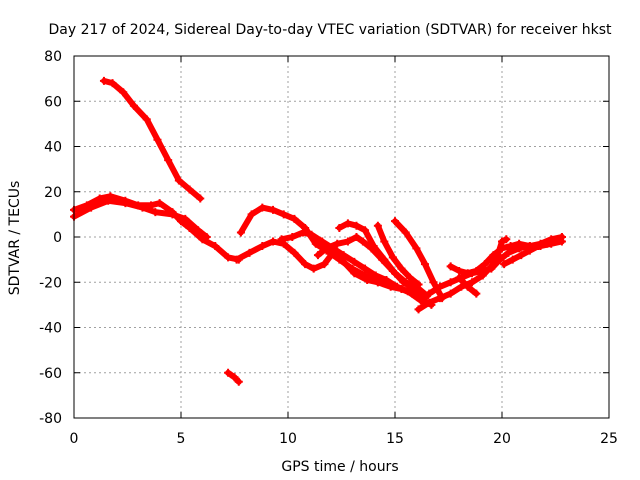 The image size is (640, 480). I want to click on y-tick-label: 0, so click(57, 238).